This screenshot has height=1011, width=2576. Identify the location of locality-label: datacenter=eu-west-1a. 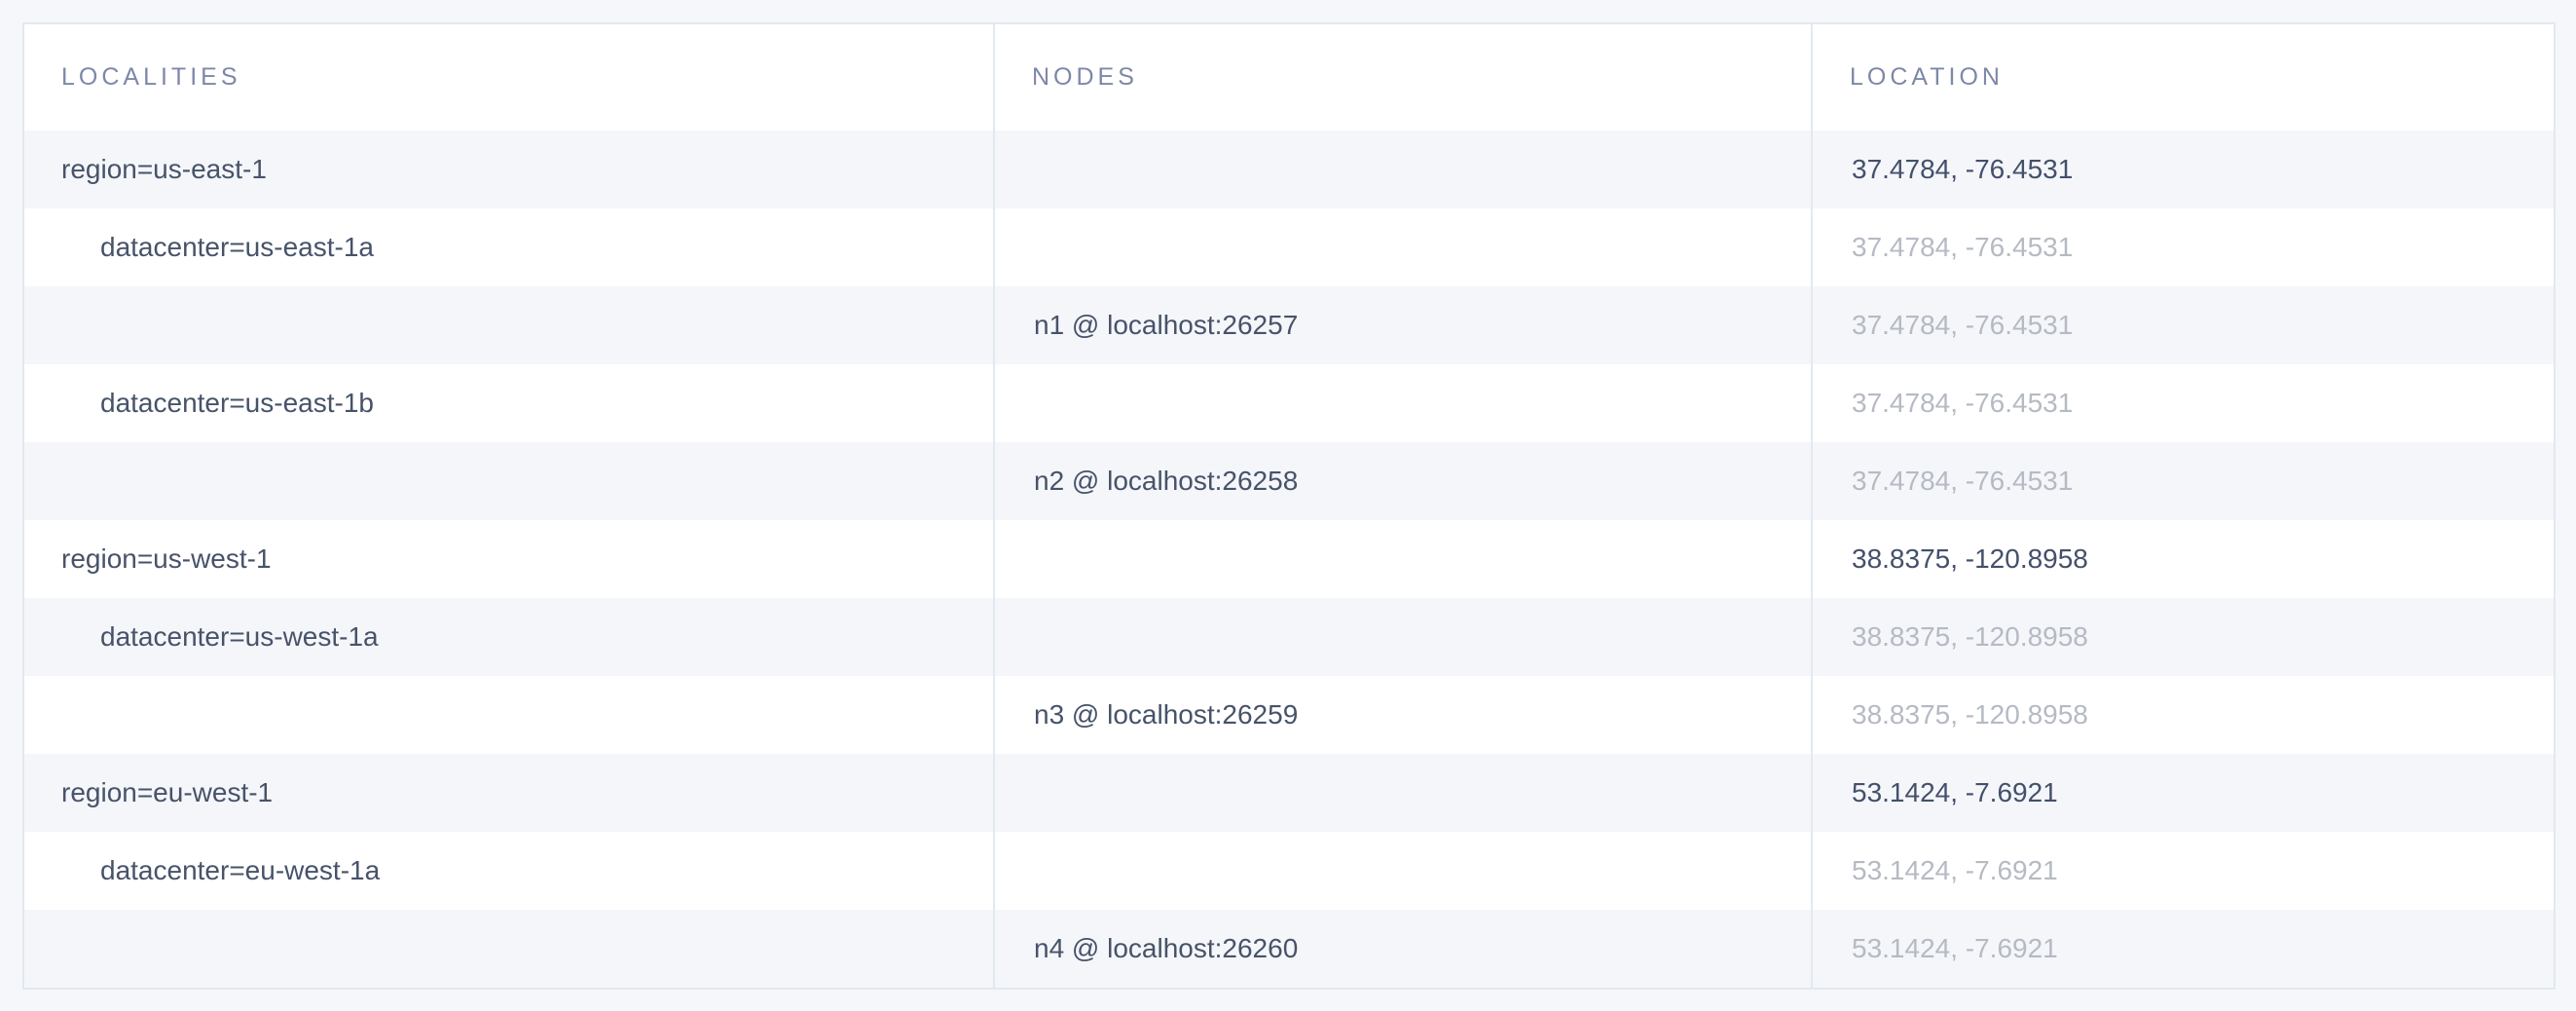
(240, 870).